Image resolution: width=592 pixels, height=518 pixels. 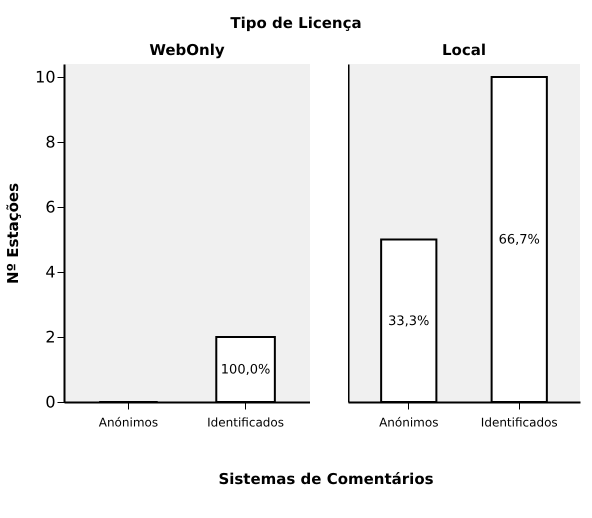 What do you see at coordinates (296, 23) in the screenshot?
I see `text: Tipo de Licença` at bounding box center [296, 23].